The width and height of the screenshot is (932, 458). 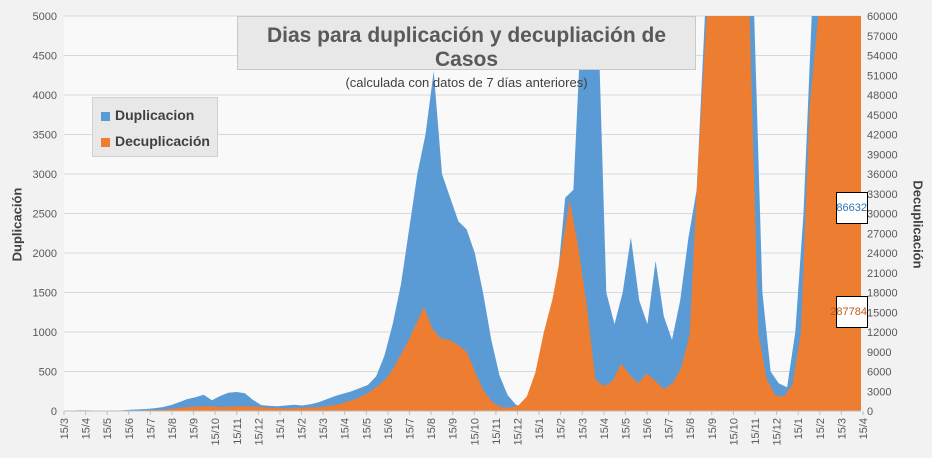 What do you see at coordinates (882, 17) in the screenshot?
I see `y-right-tick-label: 60000` at bounding box center [882, 17].